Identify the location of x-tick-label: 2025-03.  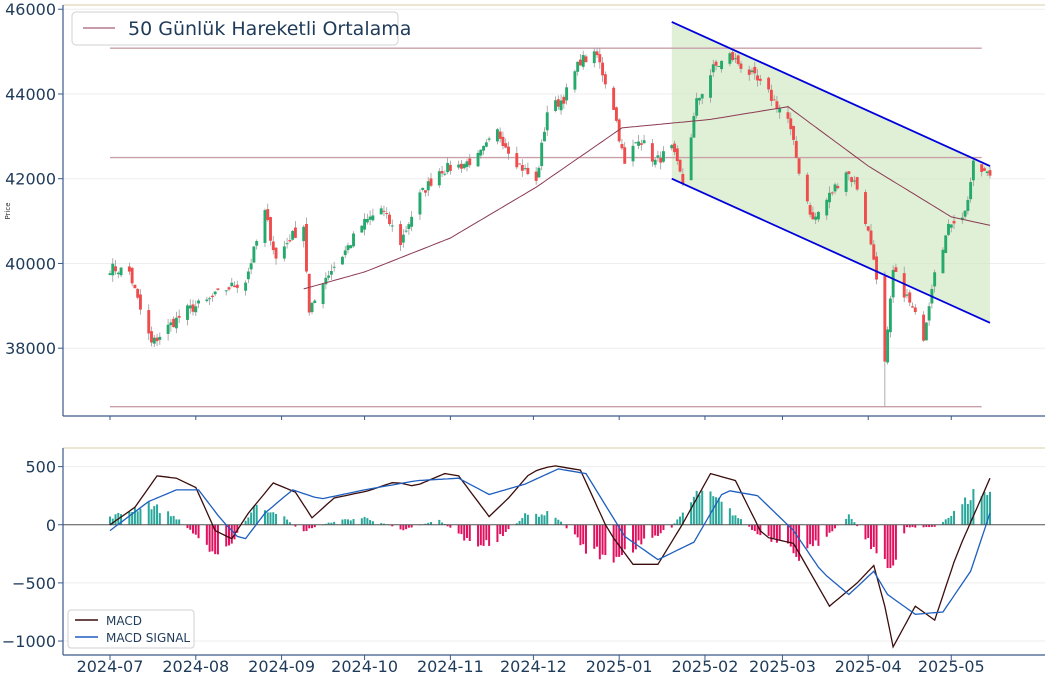
(782, 666).